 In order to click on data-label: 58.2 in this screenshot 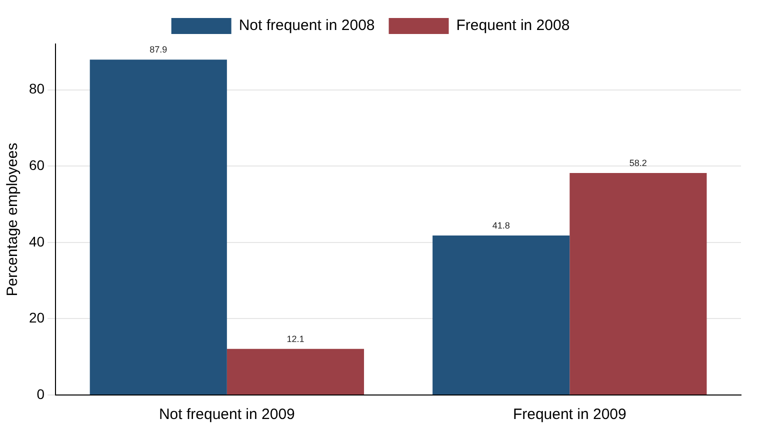, I will do `click(638, 163)`.